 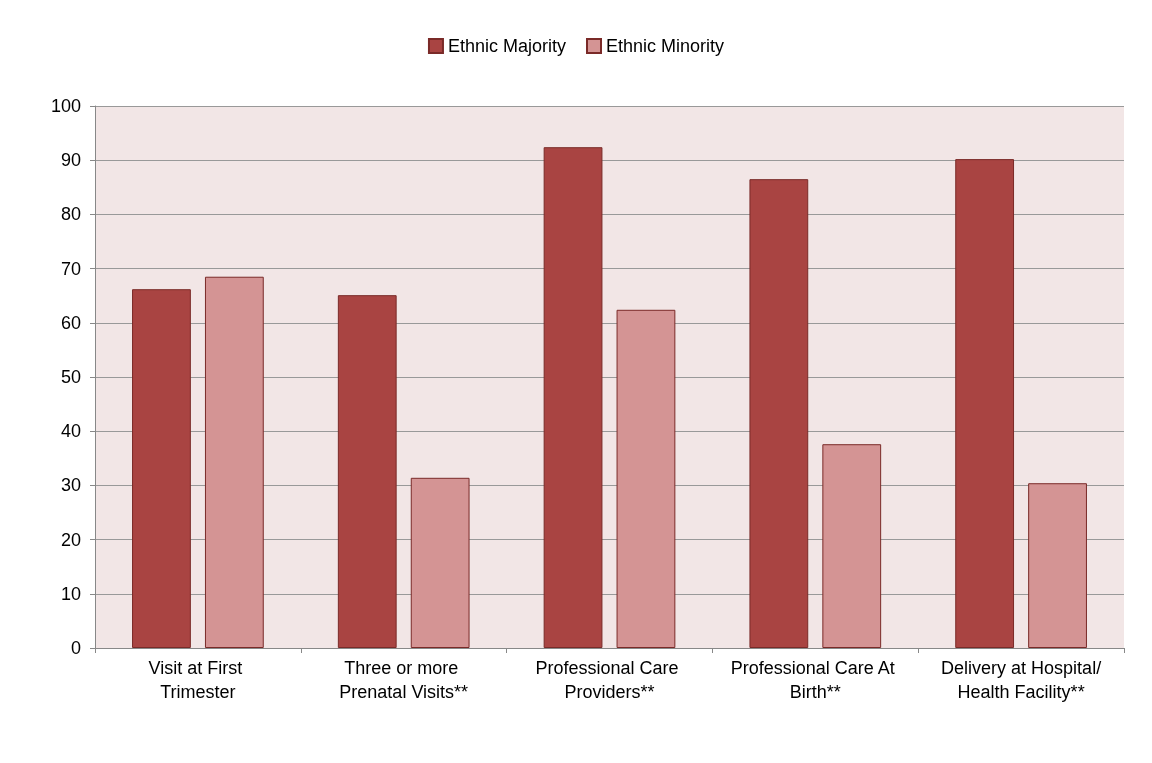 What do you see at coordinates (75, 648) in the screenshot?
I see `y-tick-label: 0` at bounding box center [75, 648].